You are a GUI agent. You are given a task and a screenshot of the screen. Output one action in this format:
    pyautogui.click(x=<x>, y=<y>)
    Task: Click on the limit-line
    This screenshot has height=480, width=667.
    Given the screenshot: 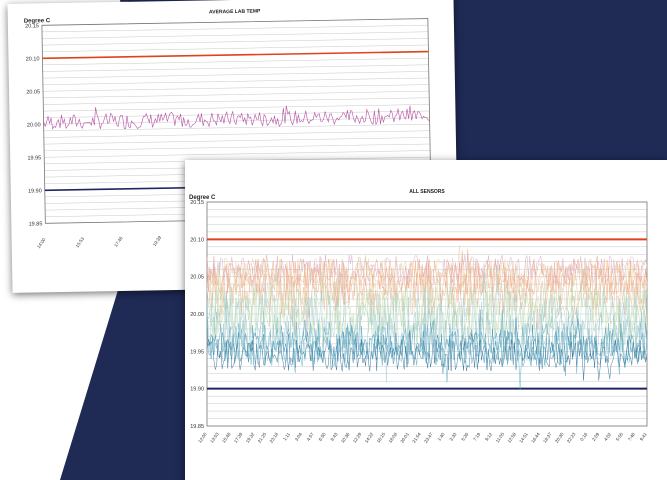 What is the action you would take?
    pyautogui.click(x=235, y=55)
    